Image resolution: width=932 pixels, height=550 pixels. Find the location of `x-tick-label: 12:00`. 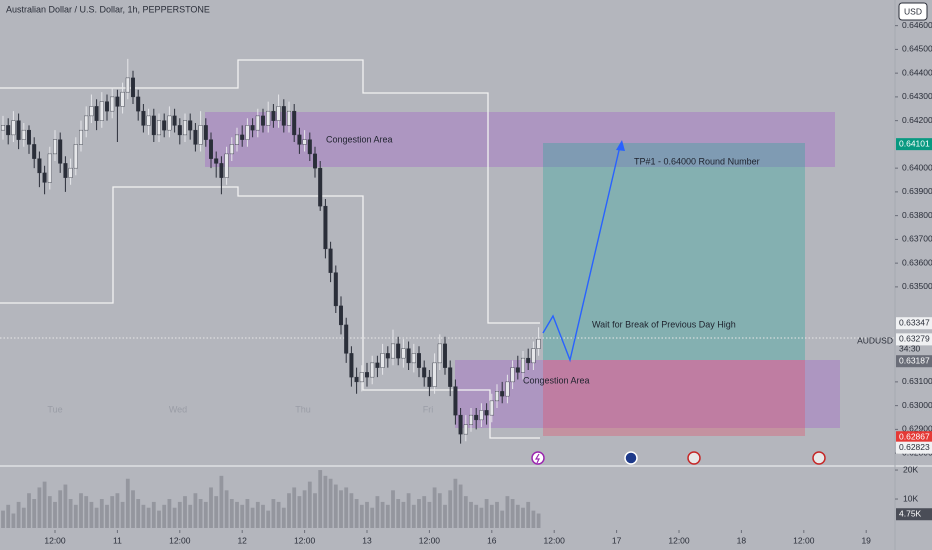

x-tick-label: 12:00 is located at coordinates (430, 540).